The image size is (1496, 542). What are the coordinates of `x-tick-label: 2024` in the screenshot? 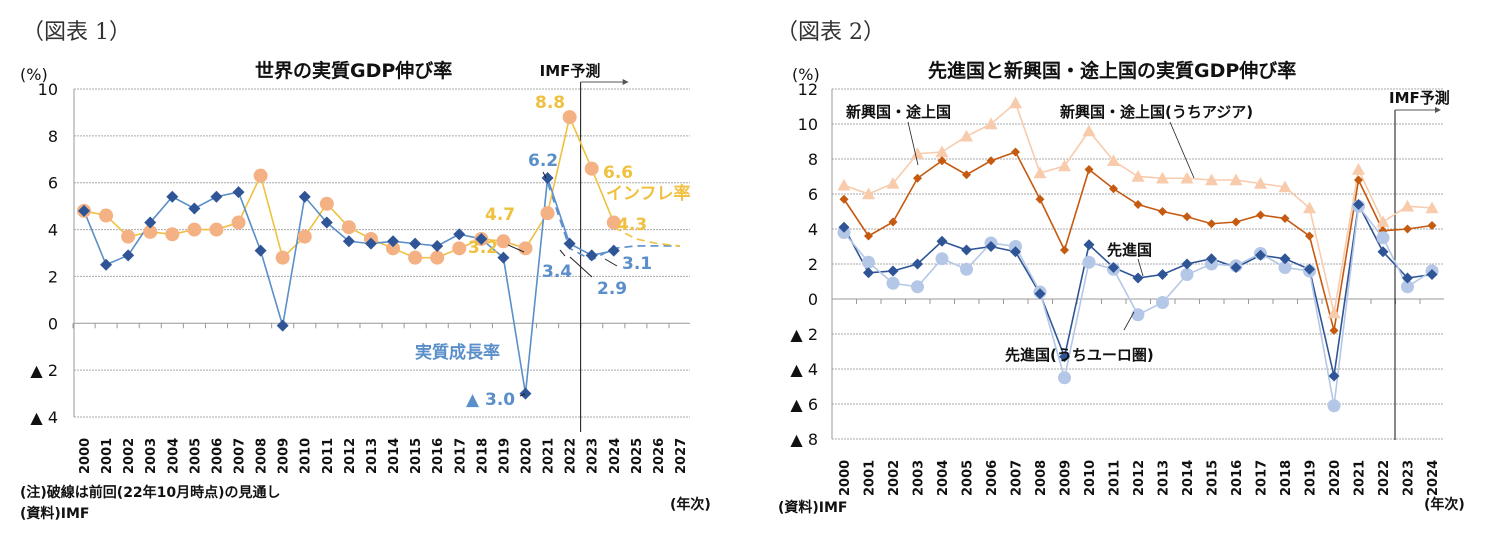 It's located at (615, 456).